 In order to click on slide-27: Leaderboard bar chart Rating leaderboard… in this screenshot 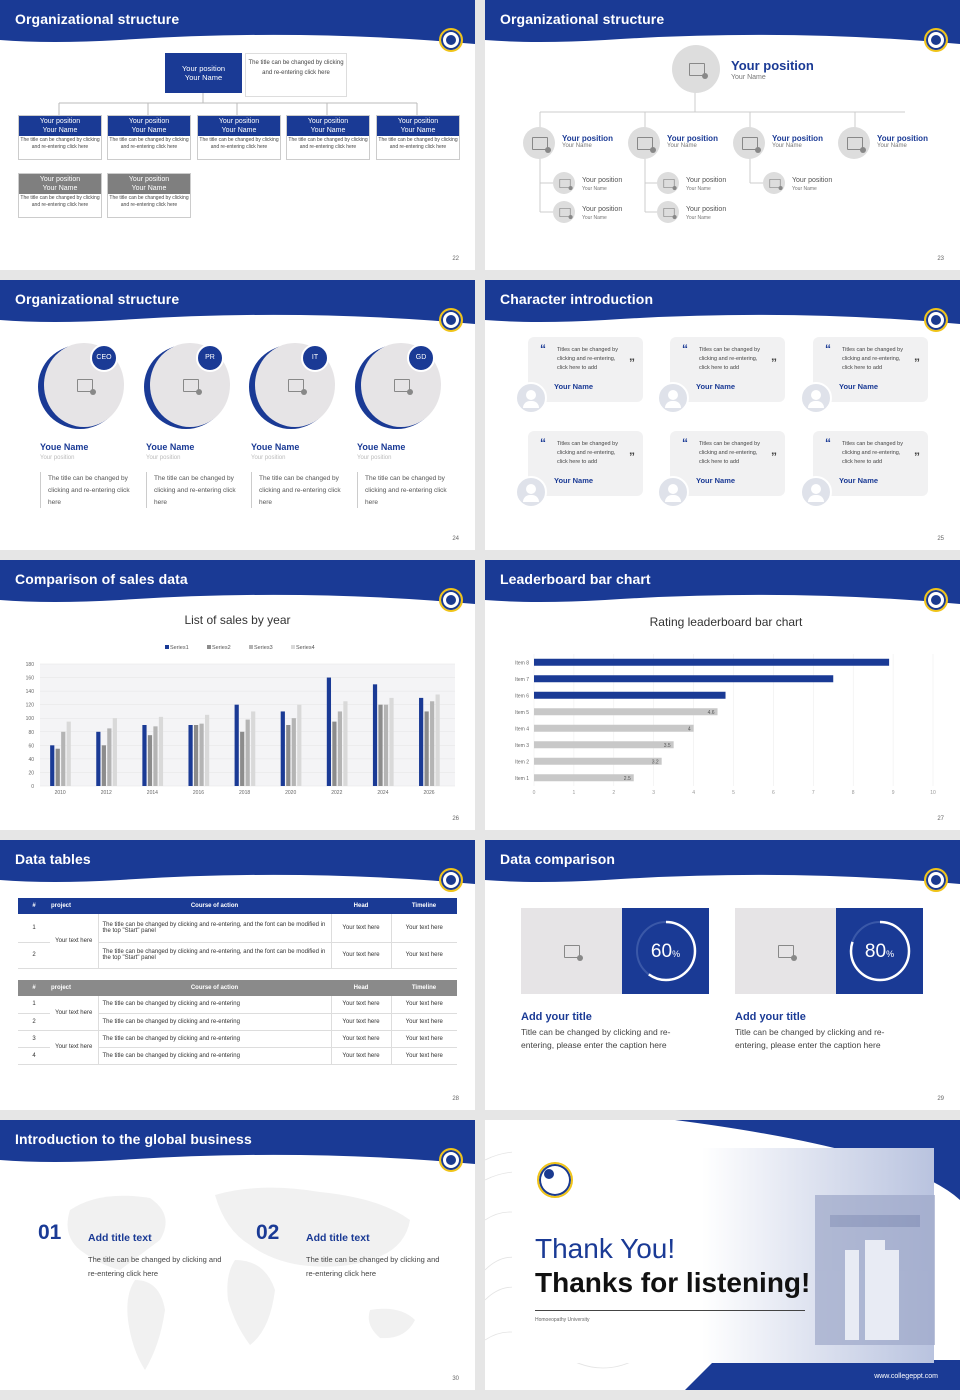, I will do `click(722, 695)`.